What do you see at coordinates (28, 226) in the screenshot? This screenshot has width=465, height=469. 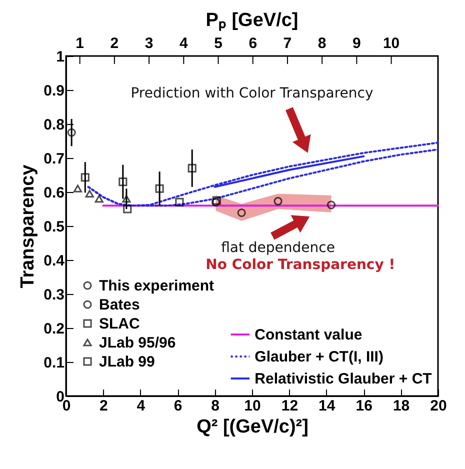 I see `y-axis-title: Transparency` at bounding box center [28, 226].